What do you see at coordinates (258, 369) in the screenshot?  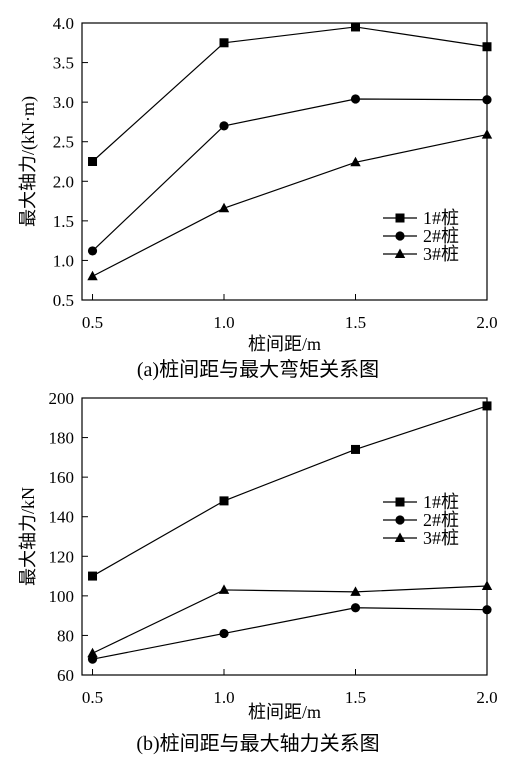 I see `caption-a: (a)桩间距与最大弯矩关系图` at bounding box center [258, 369].